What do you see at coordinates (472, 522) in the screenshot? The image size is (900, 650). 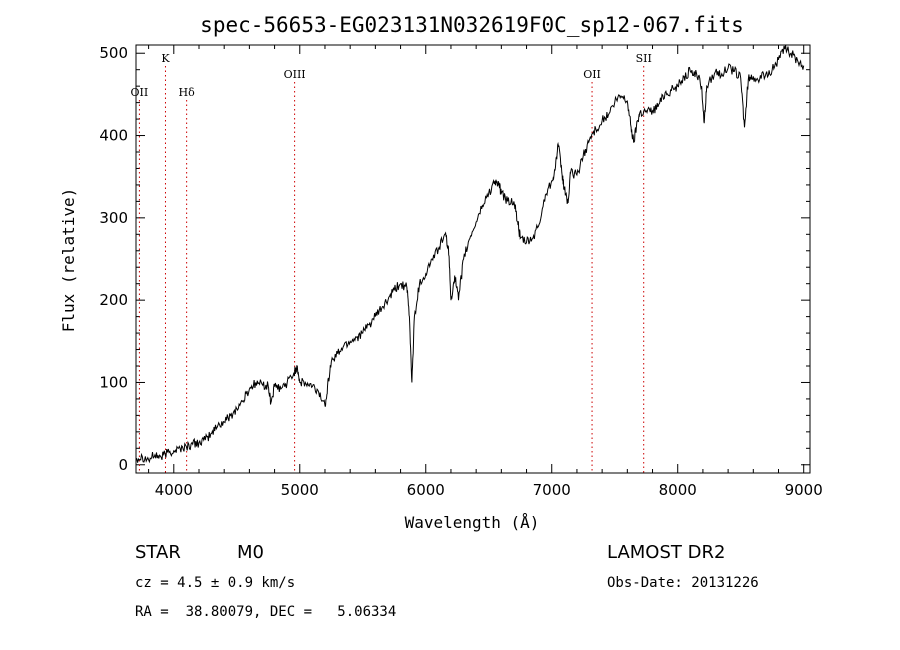 I see `x-axis-label: Wavelength (Å)` at bounding box center [472, 522].